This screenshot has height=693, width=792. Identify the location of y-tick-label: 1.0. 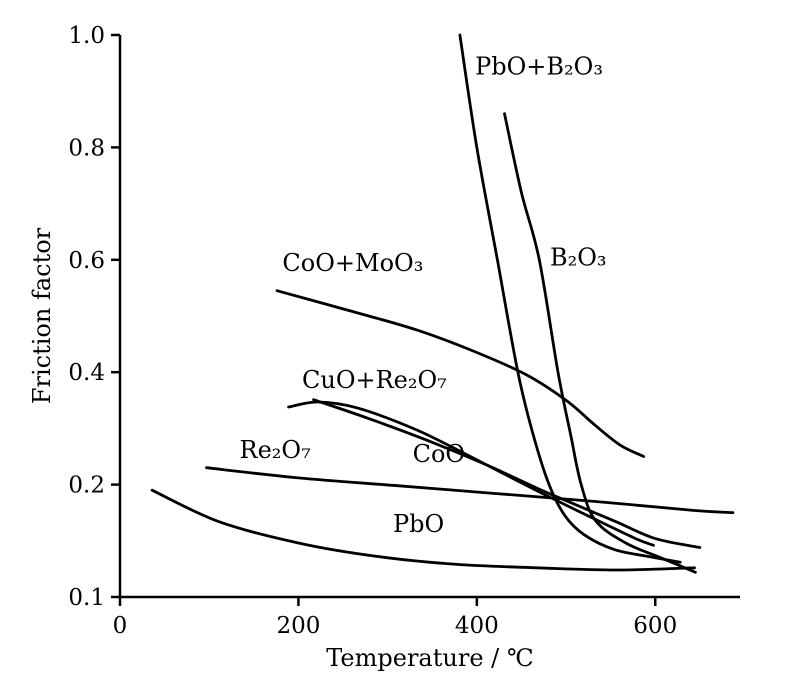
(86, 36).